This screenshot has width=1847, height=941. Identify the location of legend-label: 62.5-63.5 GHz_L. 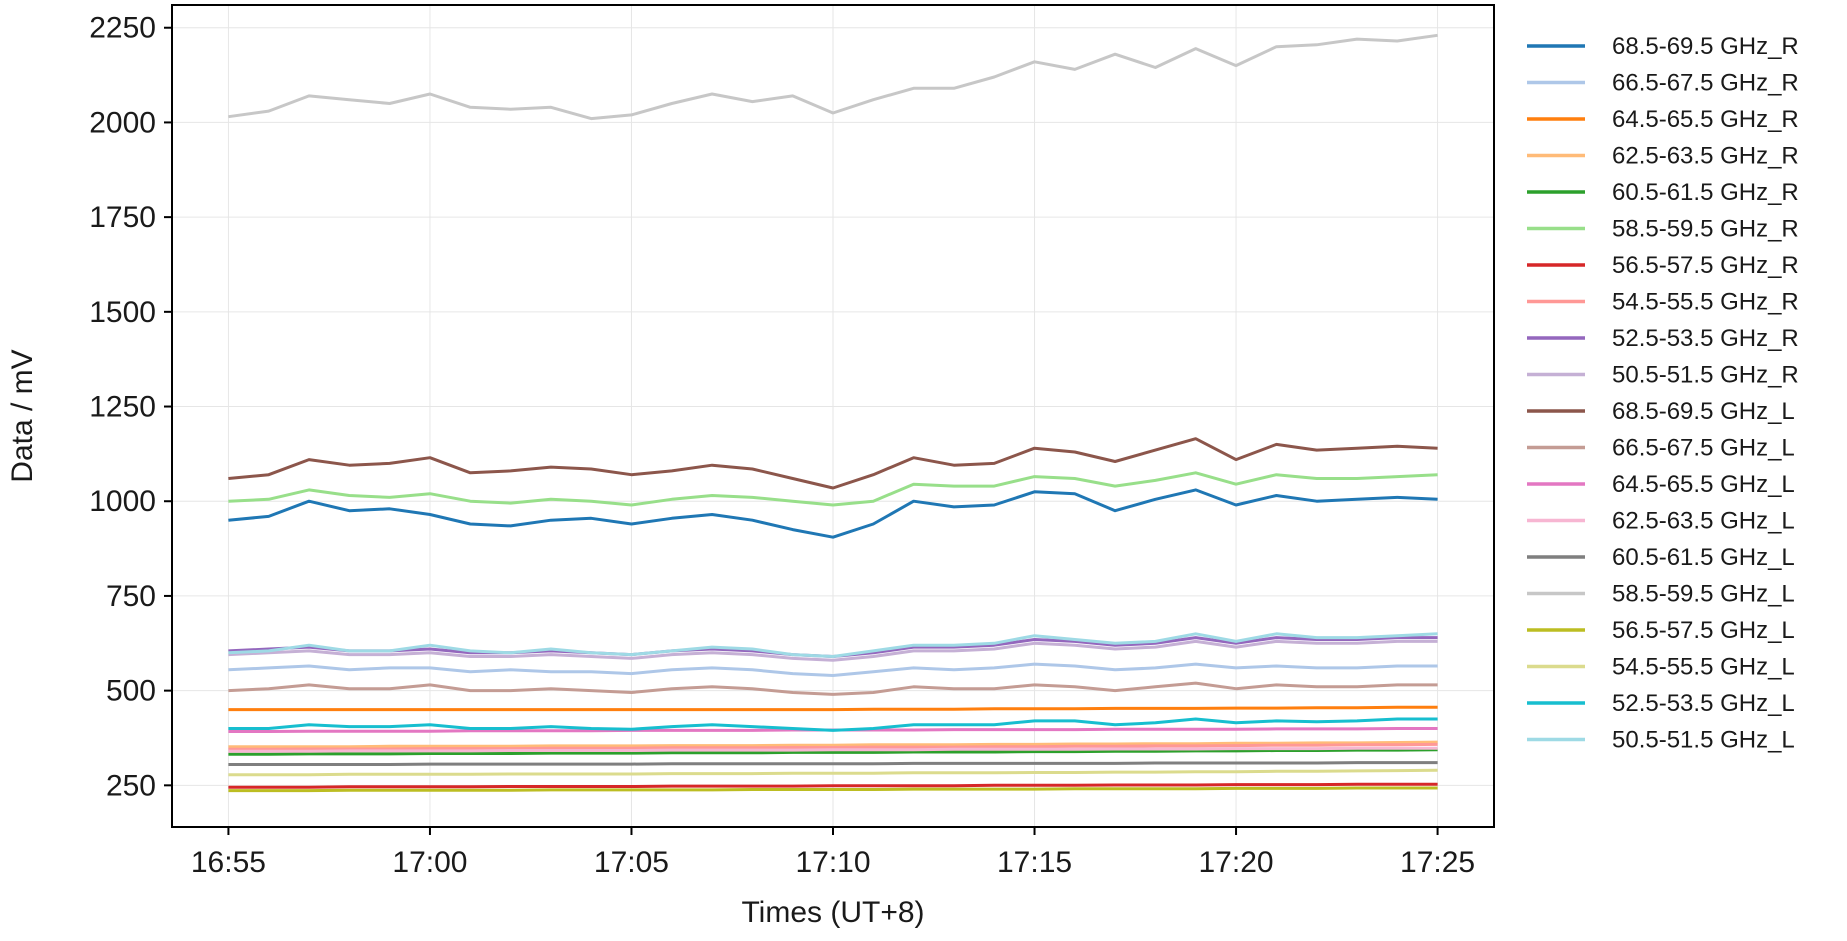
(1703, 521).